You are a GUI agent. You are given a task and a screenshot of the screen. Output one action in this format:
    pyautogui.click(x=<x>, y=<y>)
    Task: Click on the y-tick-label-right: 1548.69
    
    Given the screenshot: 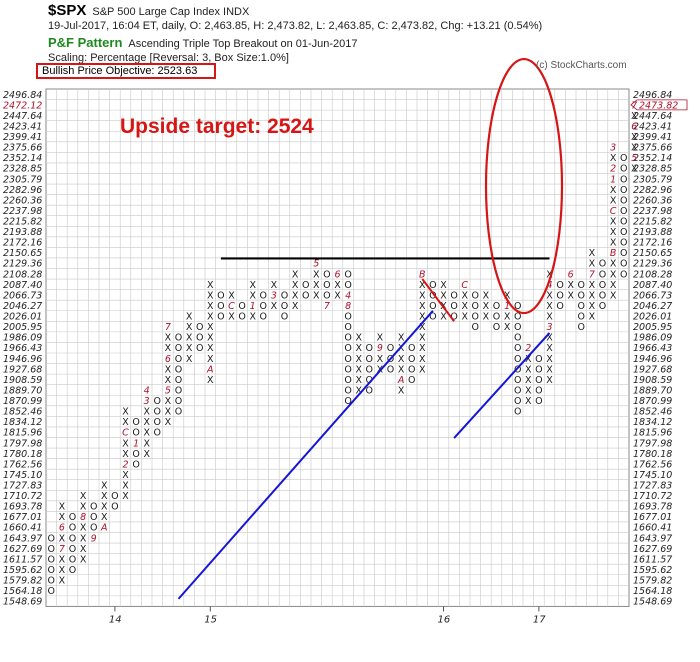 What is the action you would take?
    pyautogui.click(x=652, y=602)
    